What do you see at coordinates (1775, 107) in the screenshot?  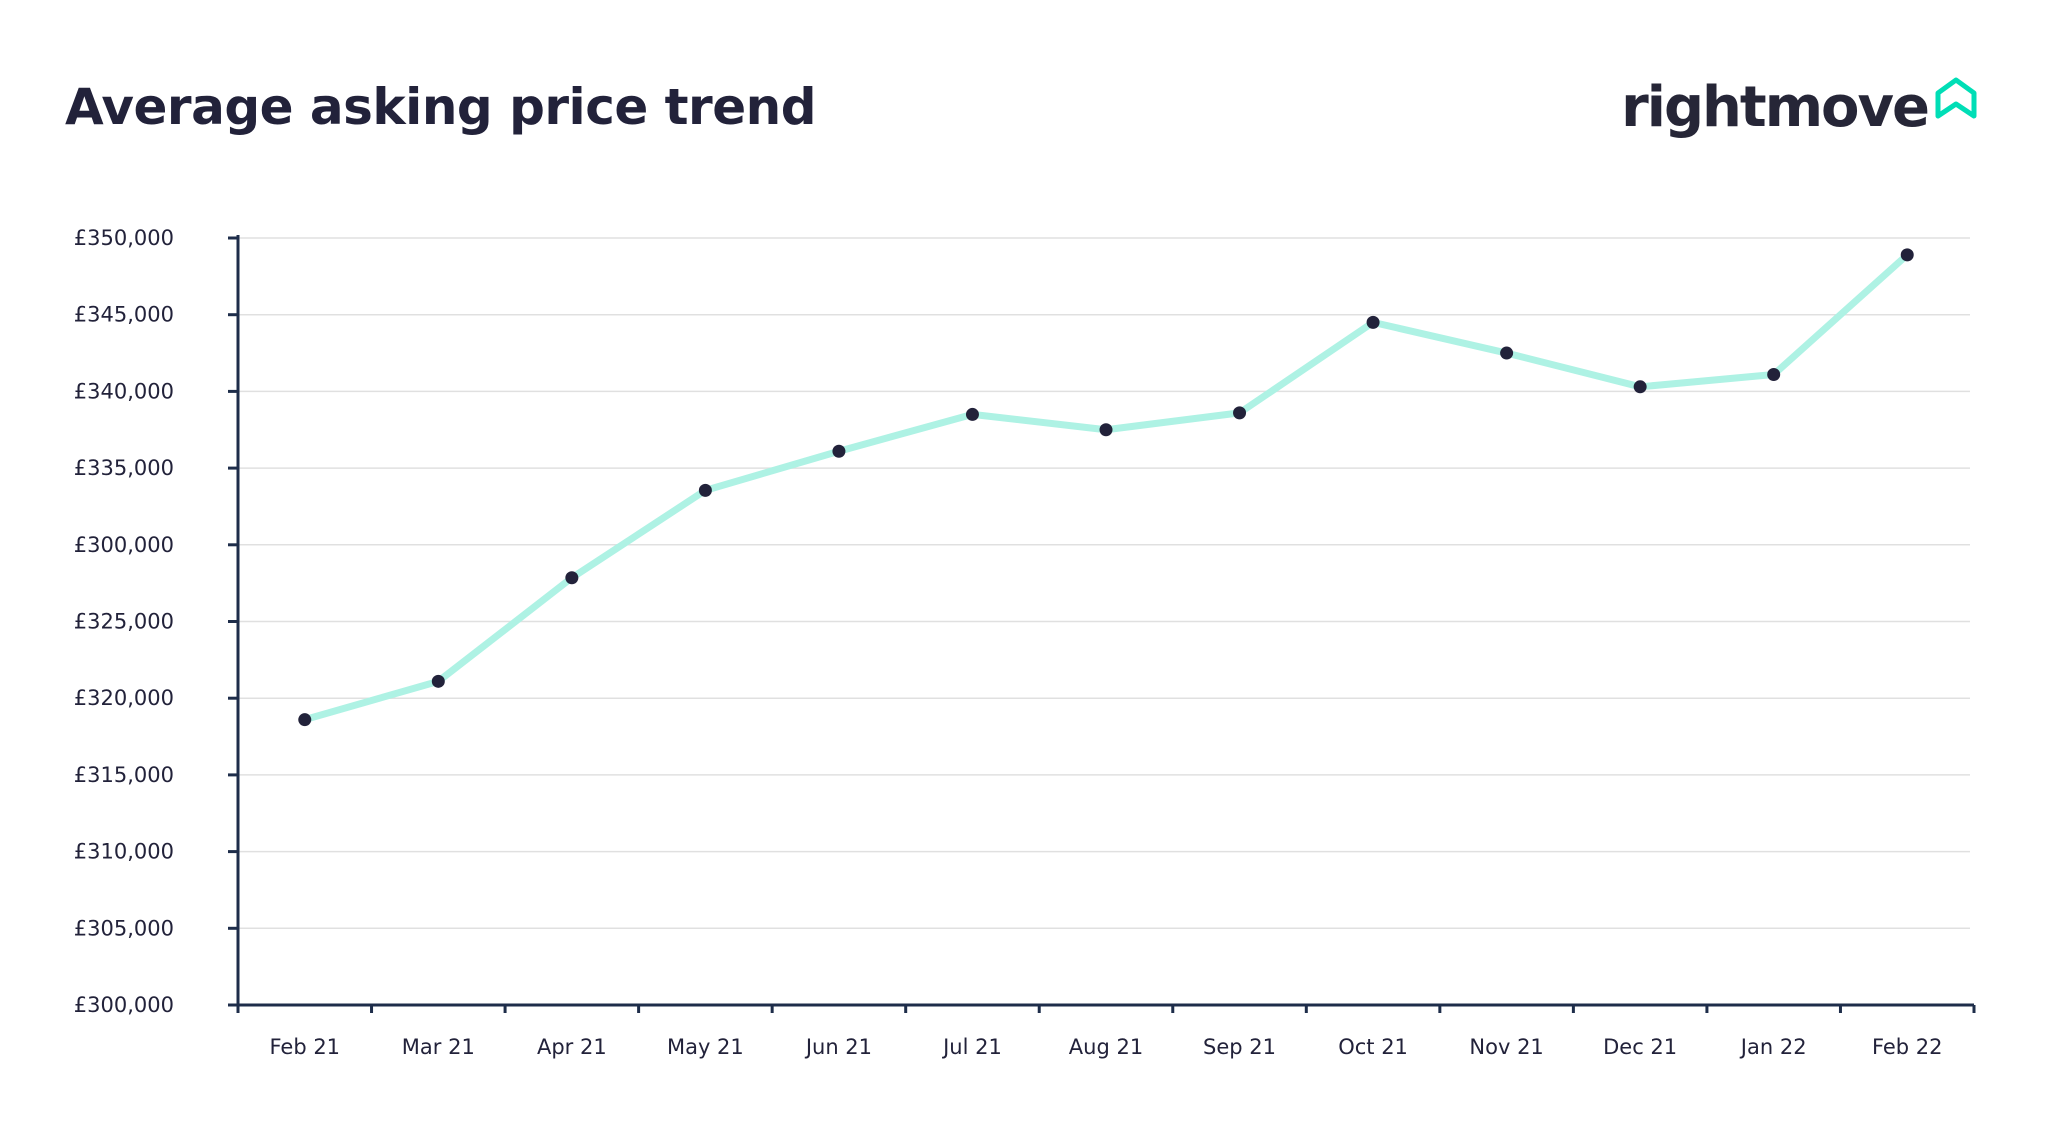 I see `logo-text: rightmove` at bounding box center [1775, 107].